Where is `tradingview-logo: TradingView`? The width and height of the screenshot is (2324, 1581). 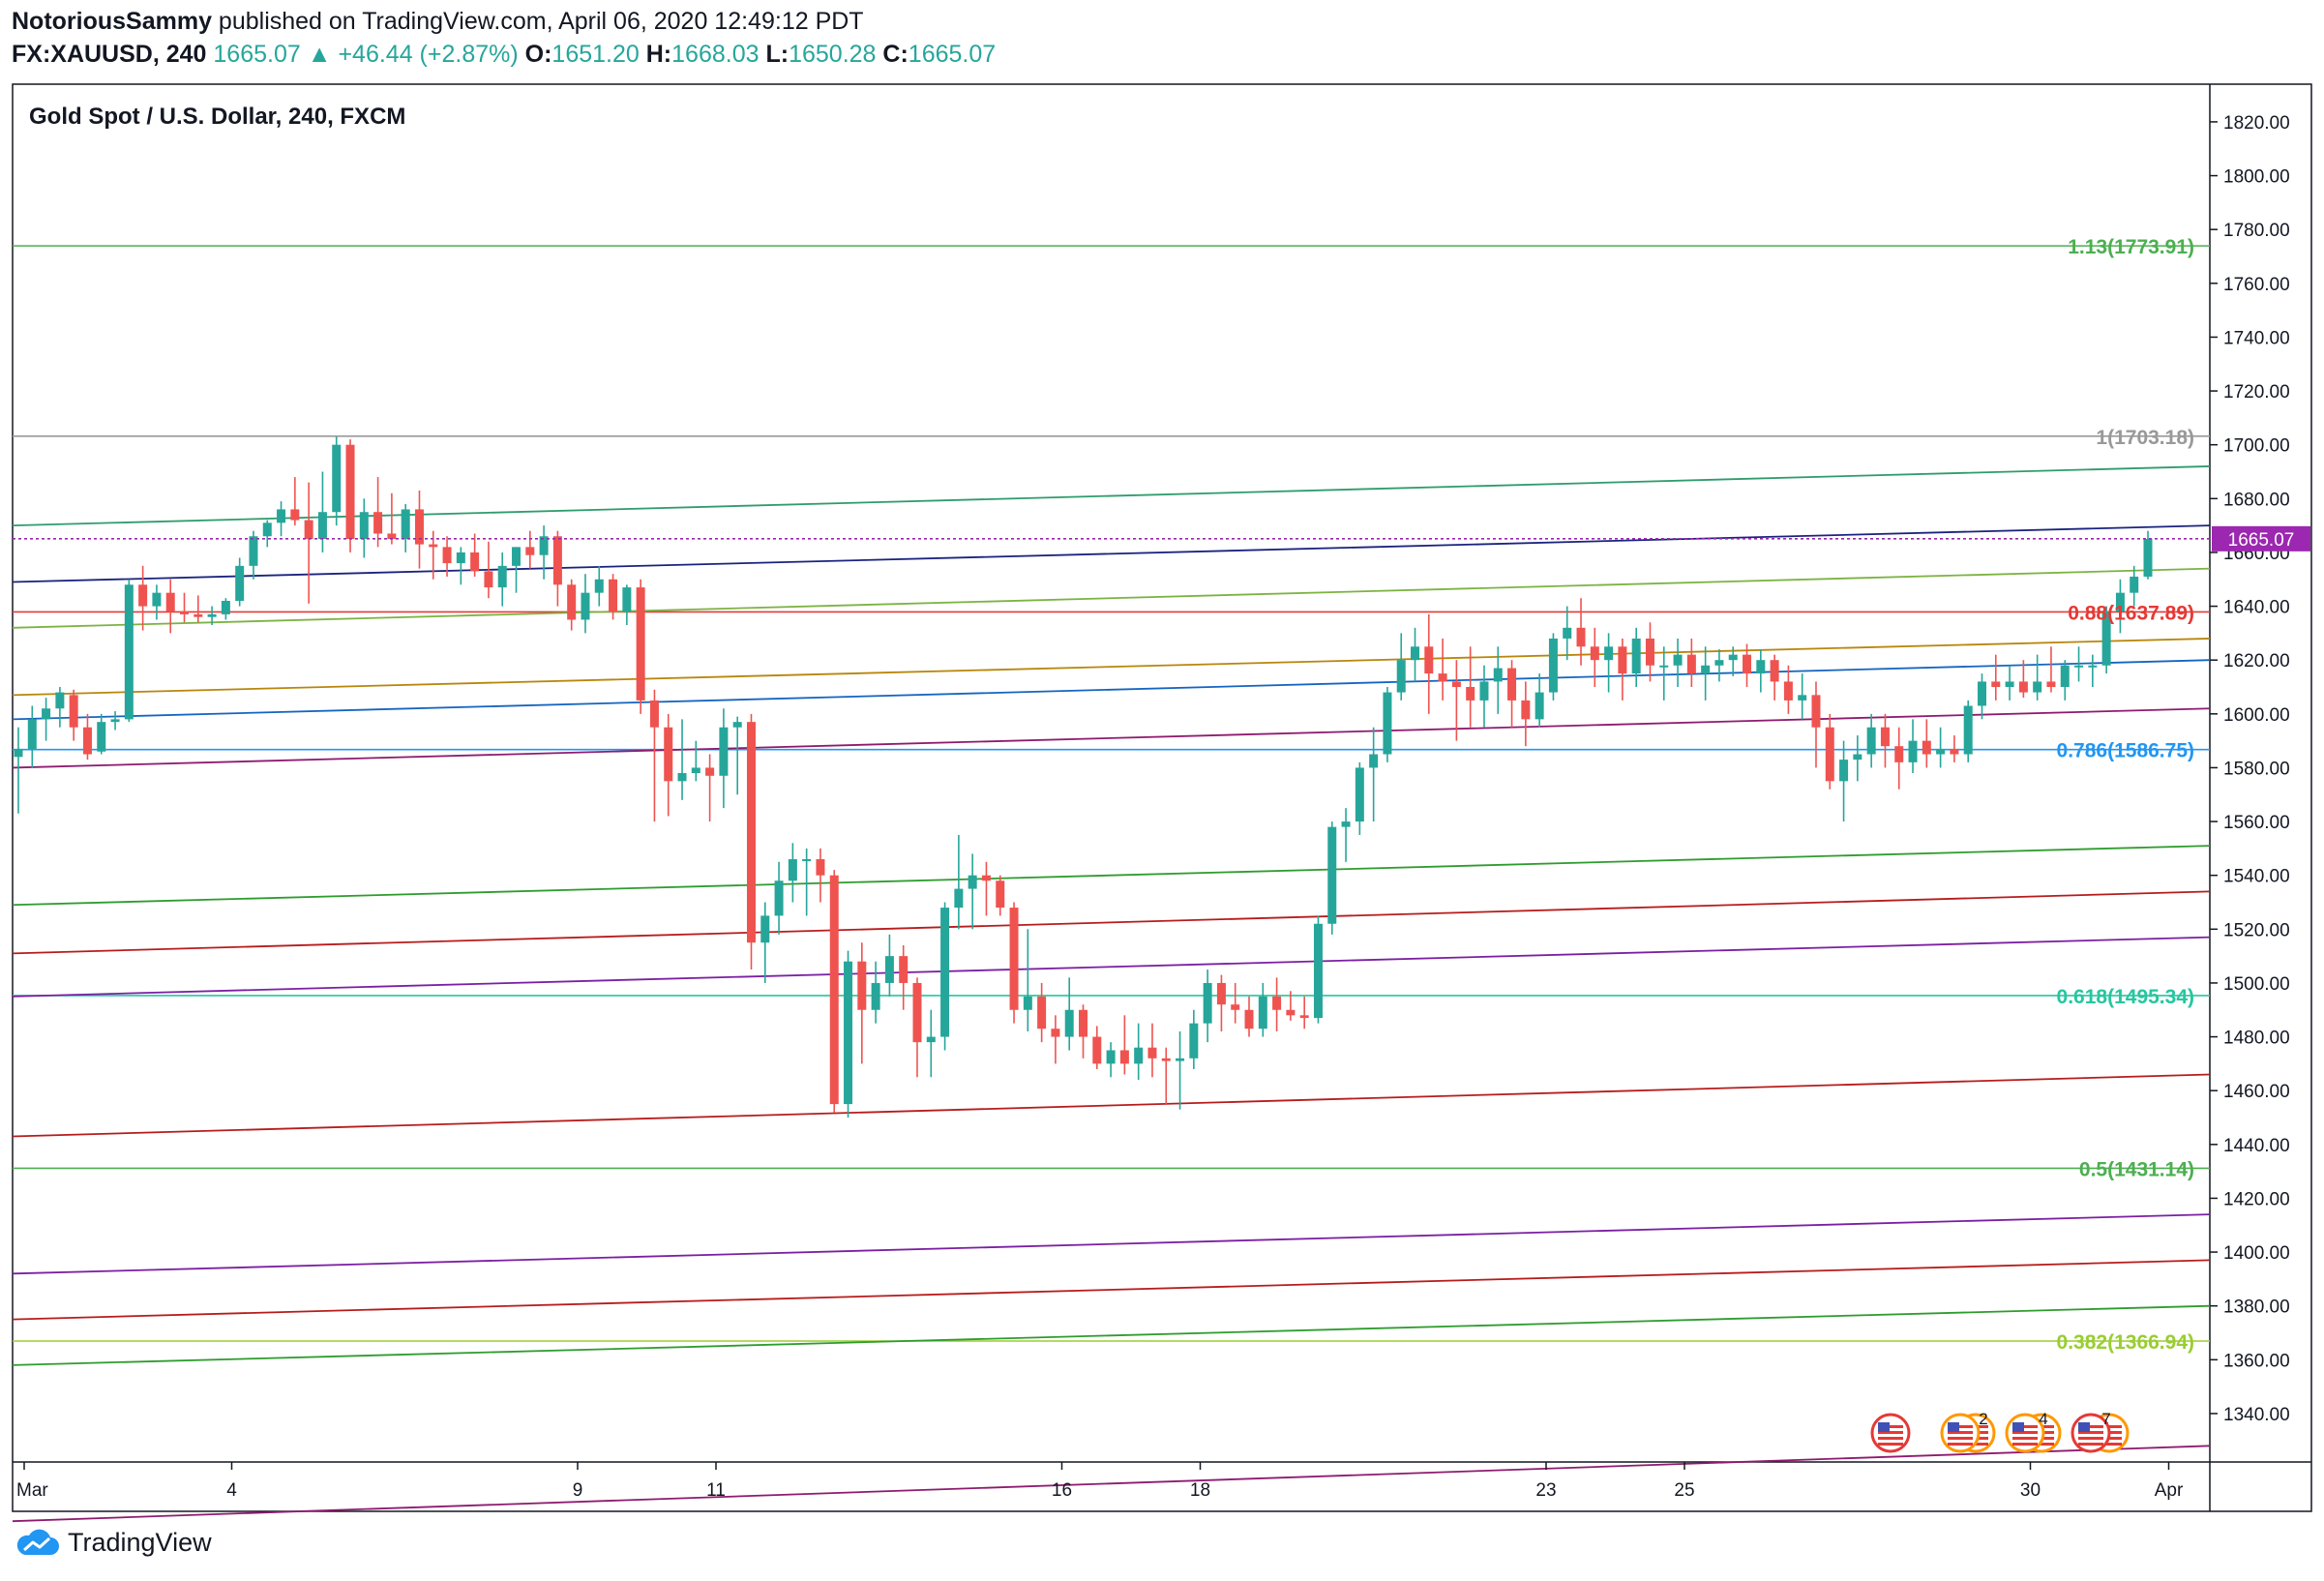 tradingview-logo: TradingView is located at coordinates (113, 1543).